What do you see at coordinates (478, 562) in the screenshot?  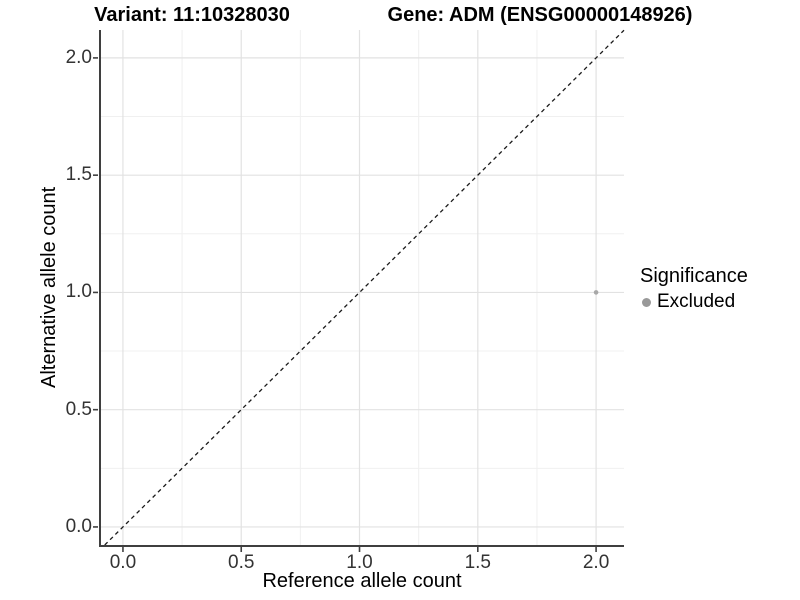 I see `x-tick-label: 1.5` at bounding box center [478, 562].